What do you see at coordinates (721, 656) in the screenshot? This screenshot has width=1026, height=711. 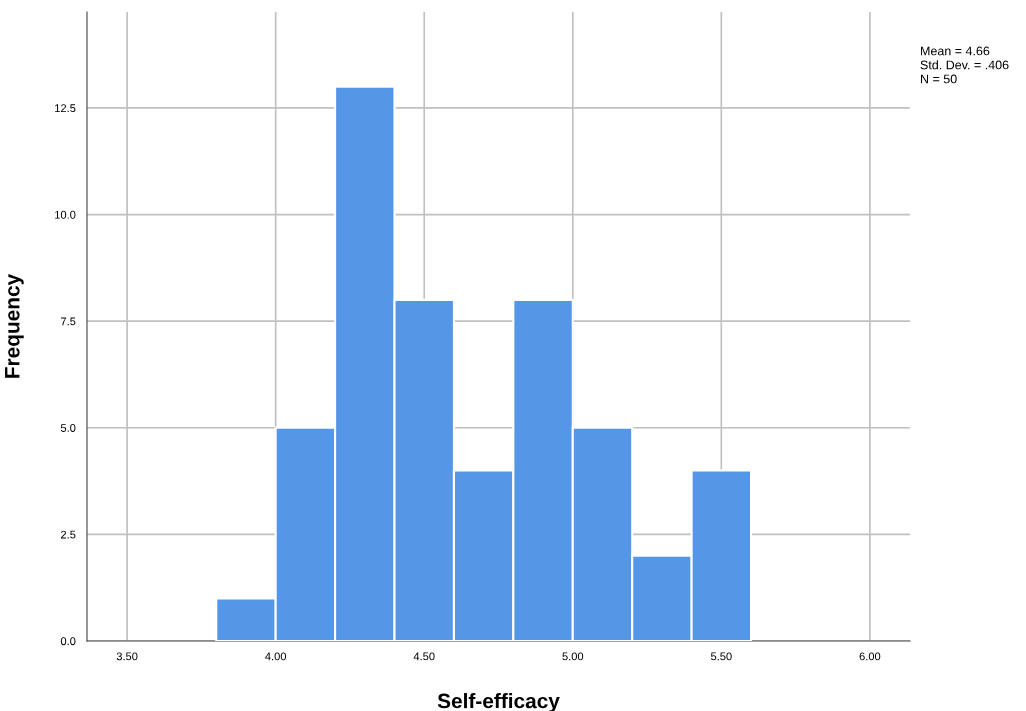 I see `x-tick-label: 5.50` at bounding box center [721, 656].